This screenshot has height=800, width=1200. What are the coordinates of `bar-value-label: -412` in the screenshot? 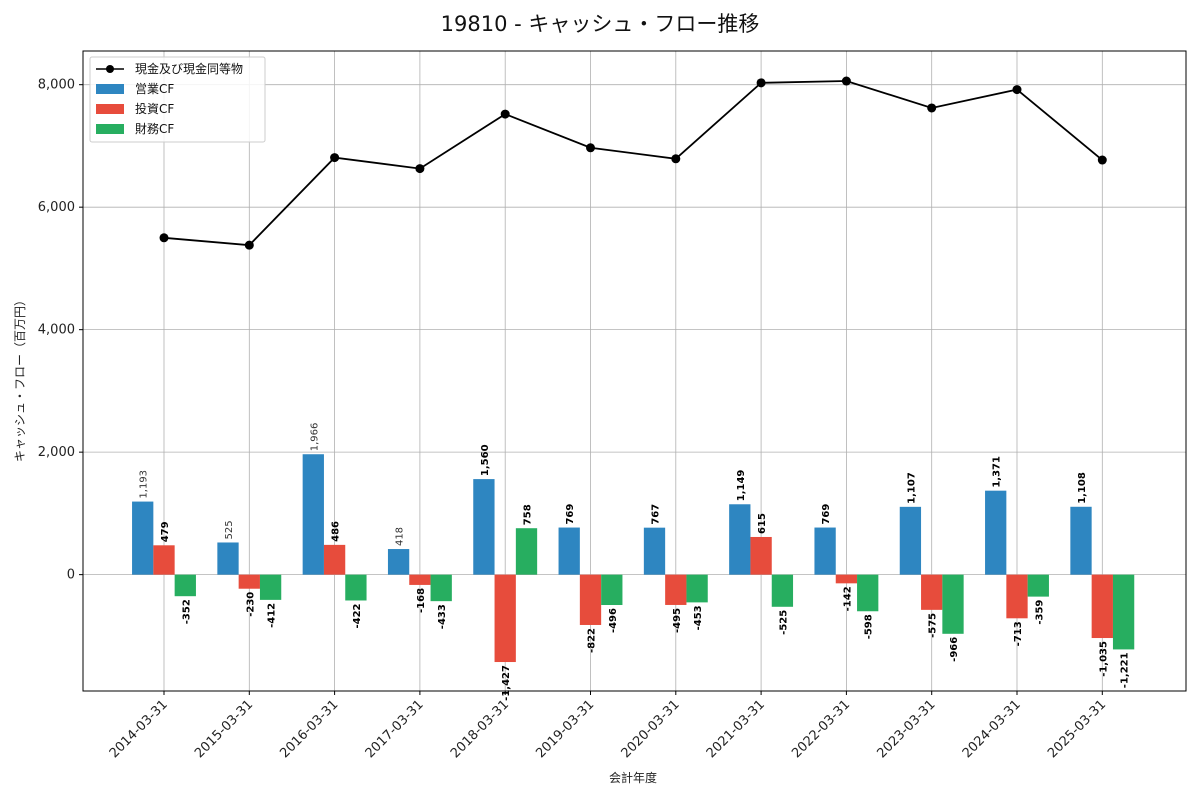 It's located at (272, 615).